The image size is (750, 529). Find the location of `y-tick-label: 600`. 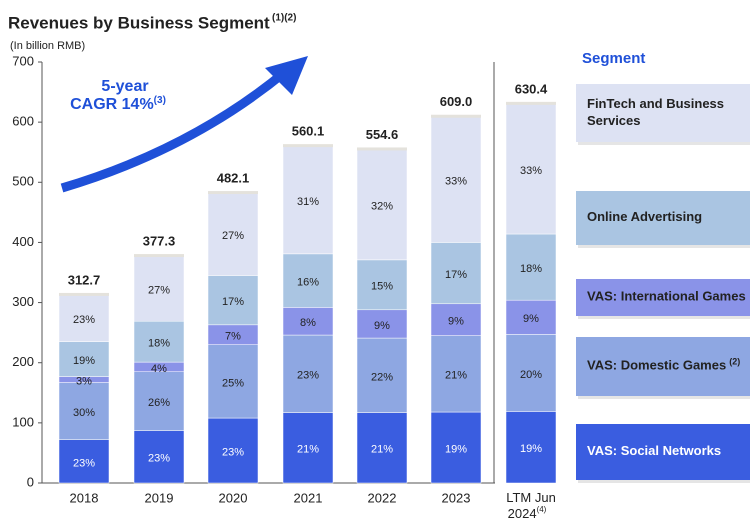

y-tick-label: 600 is located at coordinates (23, 121).